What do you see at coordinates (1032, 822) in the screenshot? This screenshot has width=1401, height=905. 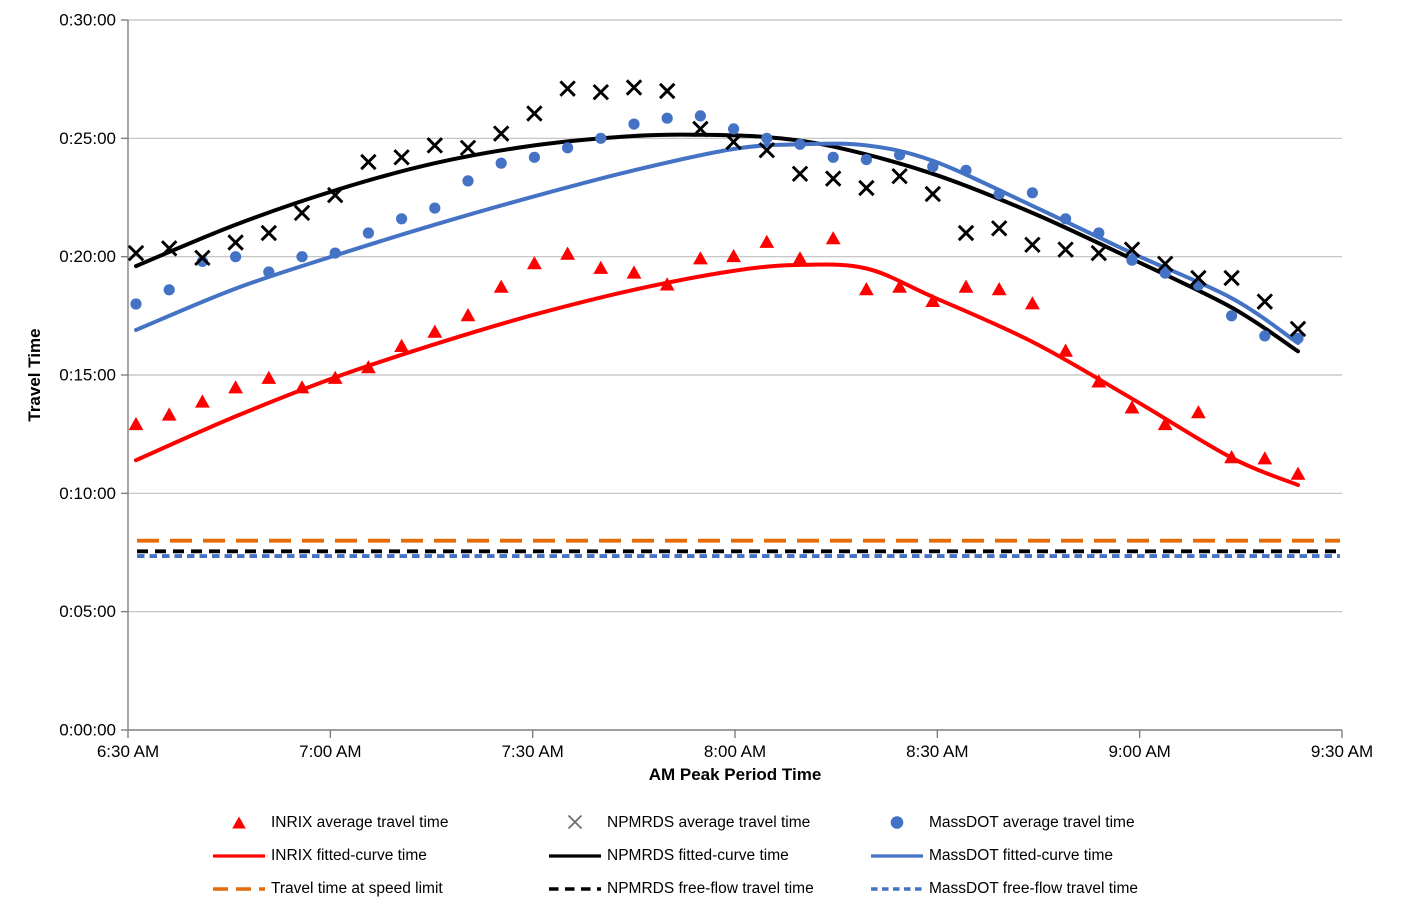 I see `legend-label: MassDOT average travel time` at bounding box center [1032, 822].